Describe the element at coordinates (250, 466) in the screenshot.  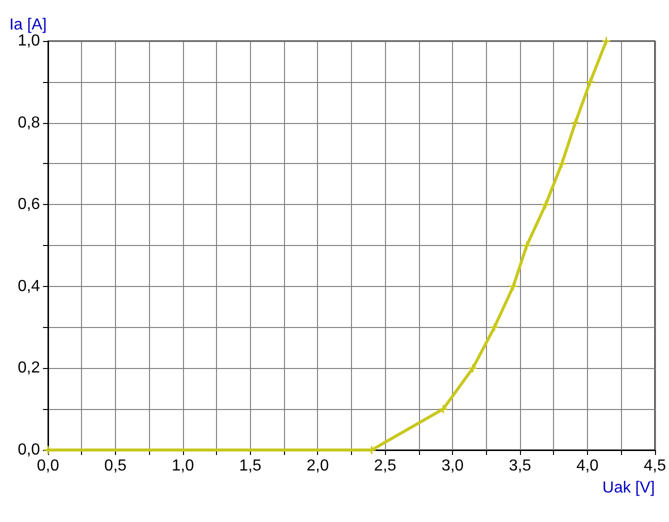
I see `x-tick-label: 1,5` at that location.